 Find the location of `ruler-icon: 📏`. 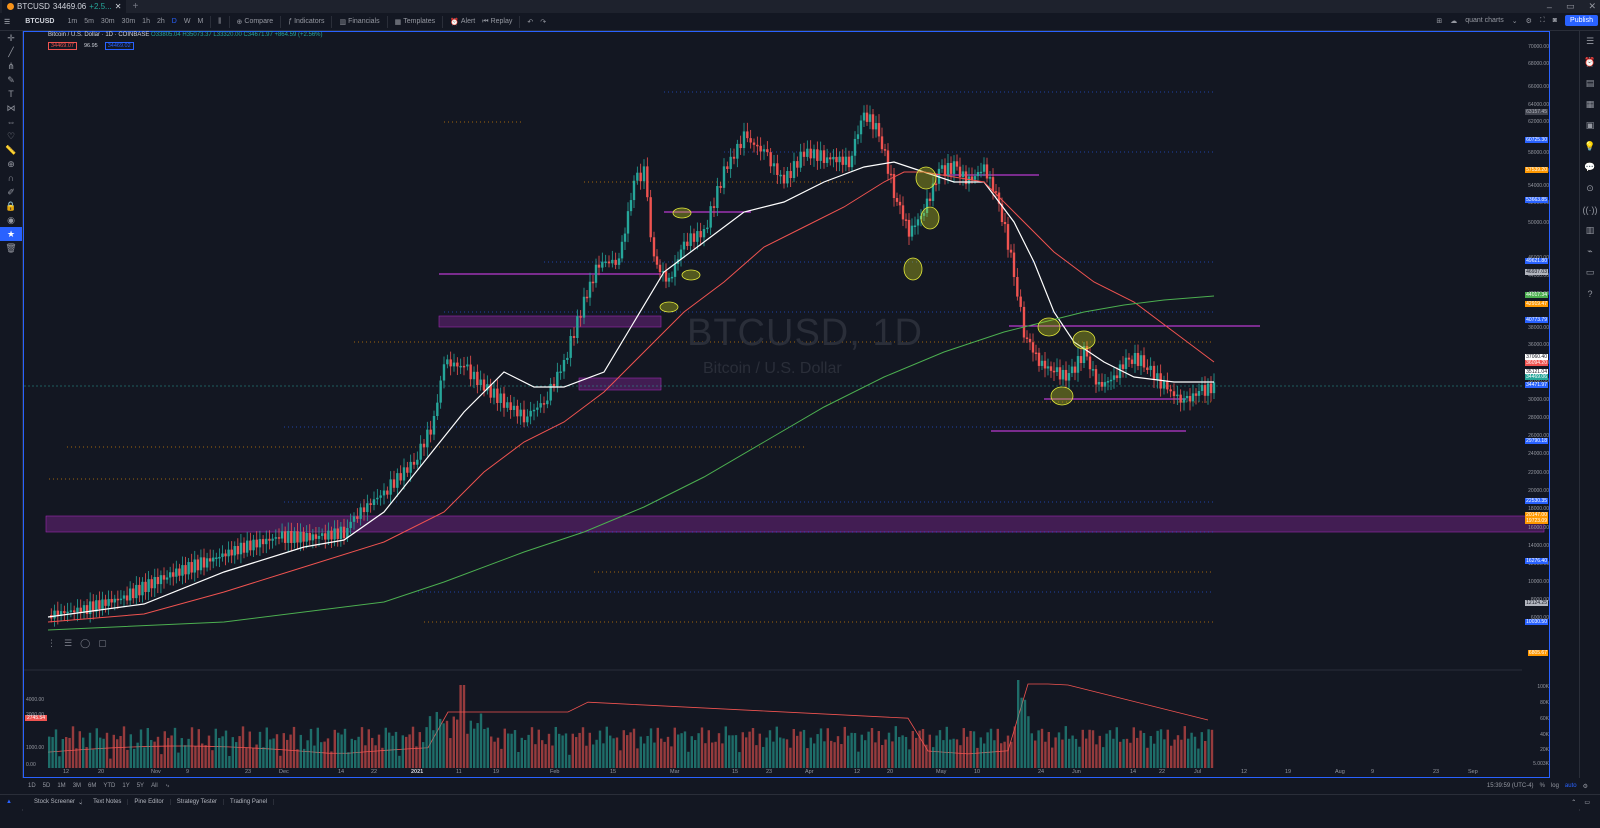

ruler-icon: 📏 is located at coordinates (11, 149).